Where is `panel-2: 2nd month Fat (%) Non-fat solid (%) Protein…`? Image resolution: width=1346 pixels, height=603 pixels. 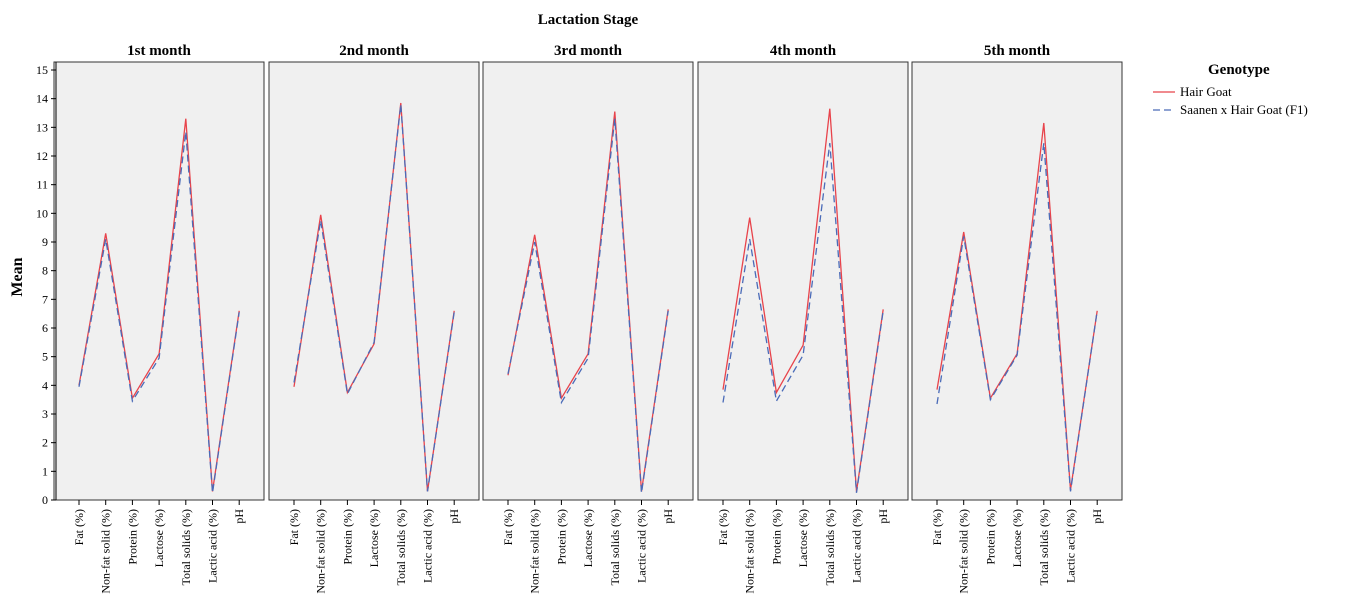 panel-2: 2nd month Fat (%) Non-fat solid (%) Protein… is located at coordinates (374, 318).